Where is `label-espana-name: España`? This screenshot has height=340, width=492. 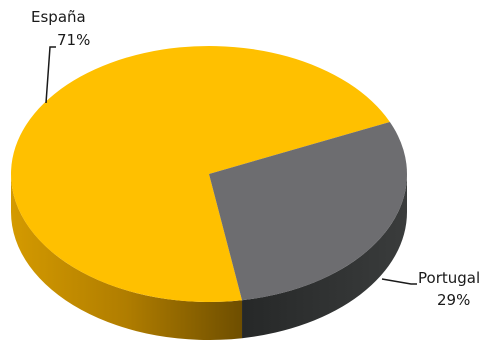 label-espana-name: España is located at coordinates (58, 17).